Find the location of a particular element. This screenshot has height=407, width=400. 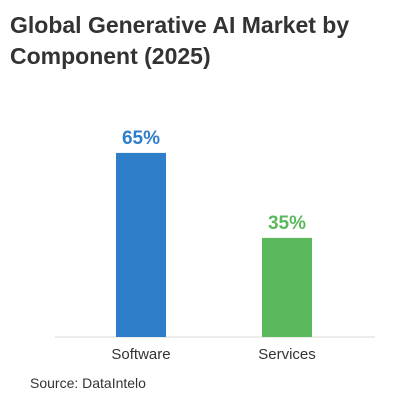

category-label-services: Services is located at coordinates (287, 354).